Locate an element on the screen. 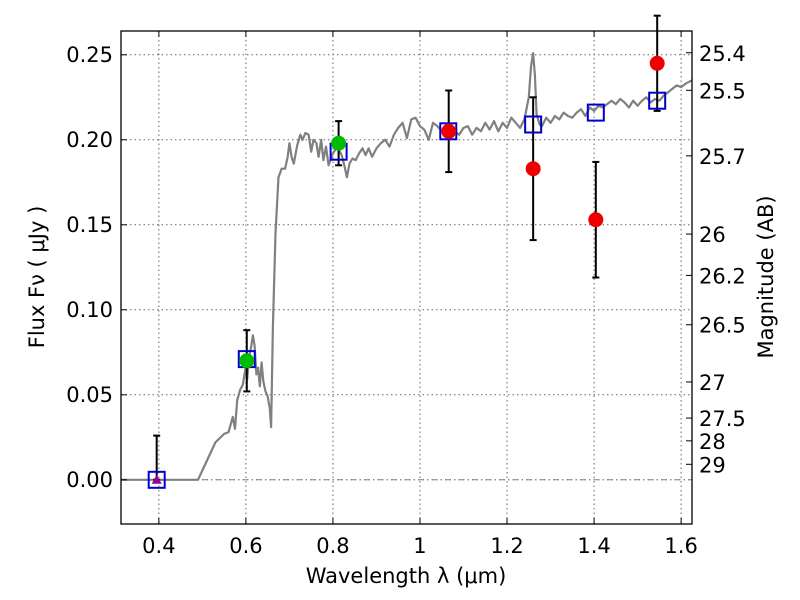  magnitude-tick-label: 26 is located at coordinates (712, 235).